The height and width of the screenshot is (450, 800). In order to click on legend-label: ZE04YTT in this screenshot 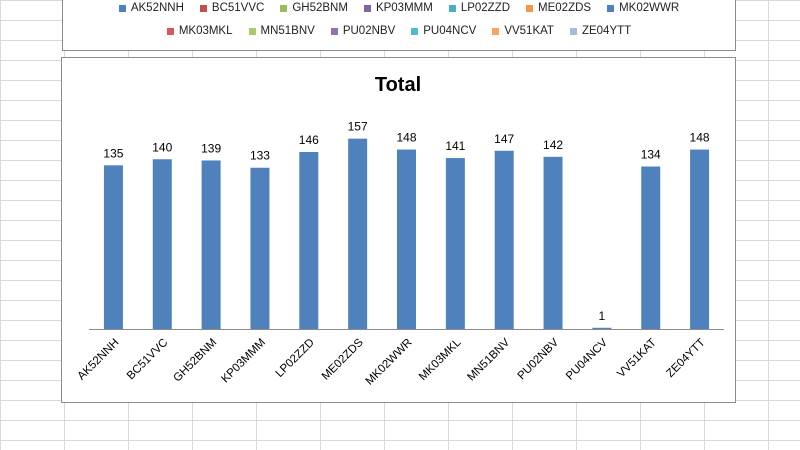, I will do `click(606, 31)`.